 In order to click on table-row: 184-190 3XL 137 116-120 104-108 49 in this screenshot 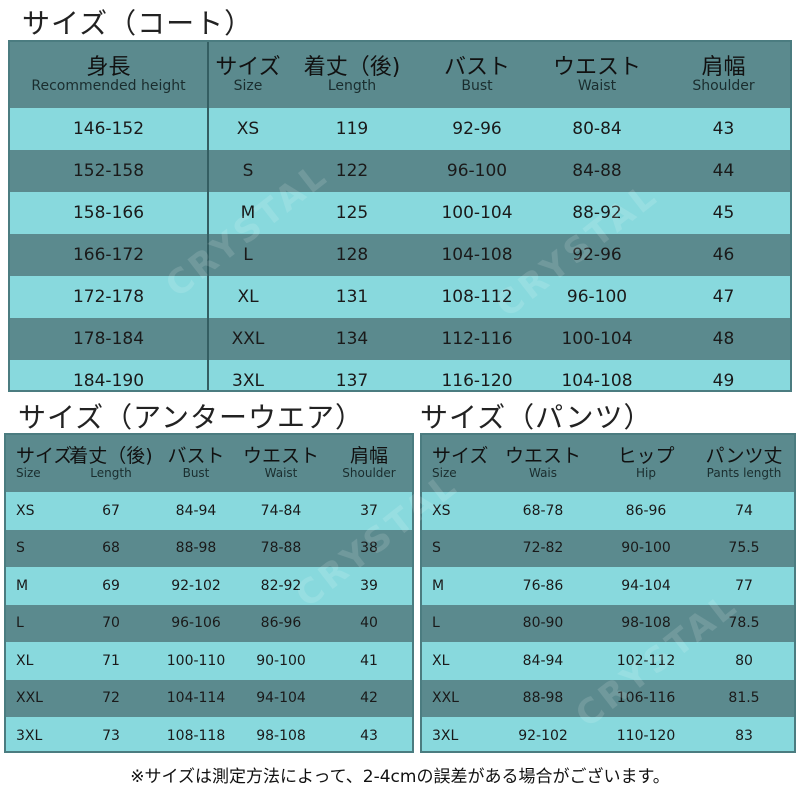, I will do `click(400, 375)`.